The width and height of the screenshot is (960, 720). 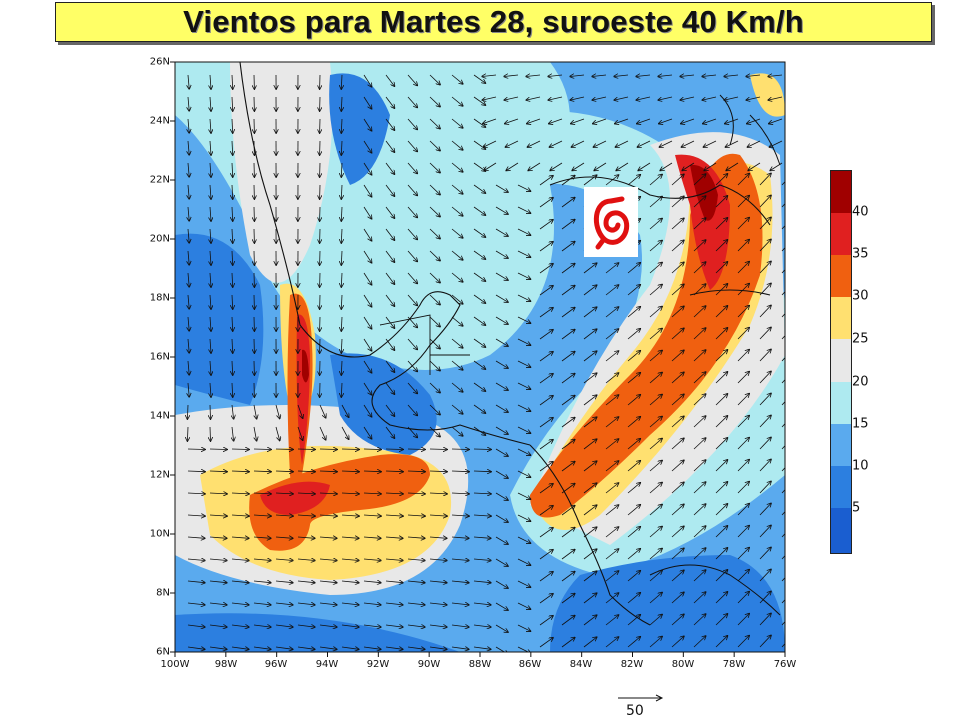 I want to click on colorbar-label-35: 35, so click(x=860, y=254).